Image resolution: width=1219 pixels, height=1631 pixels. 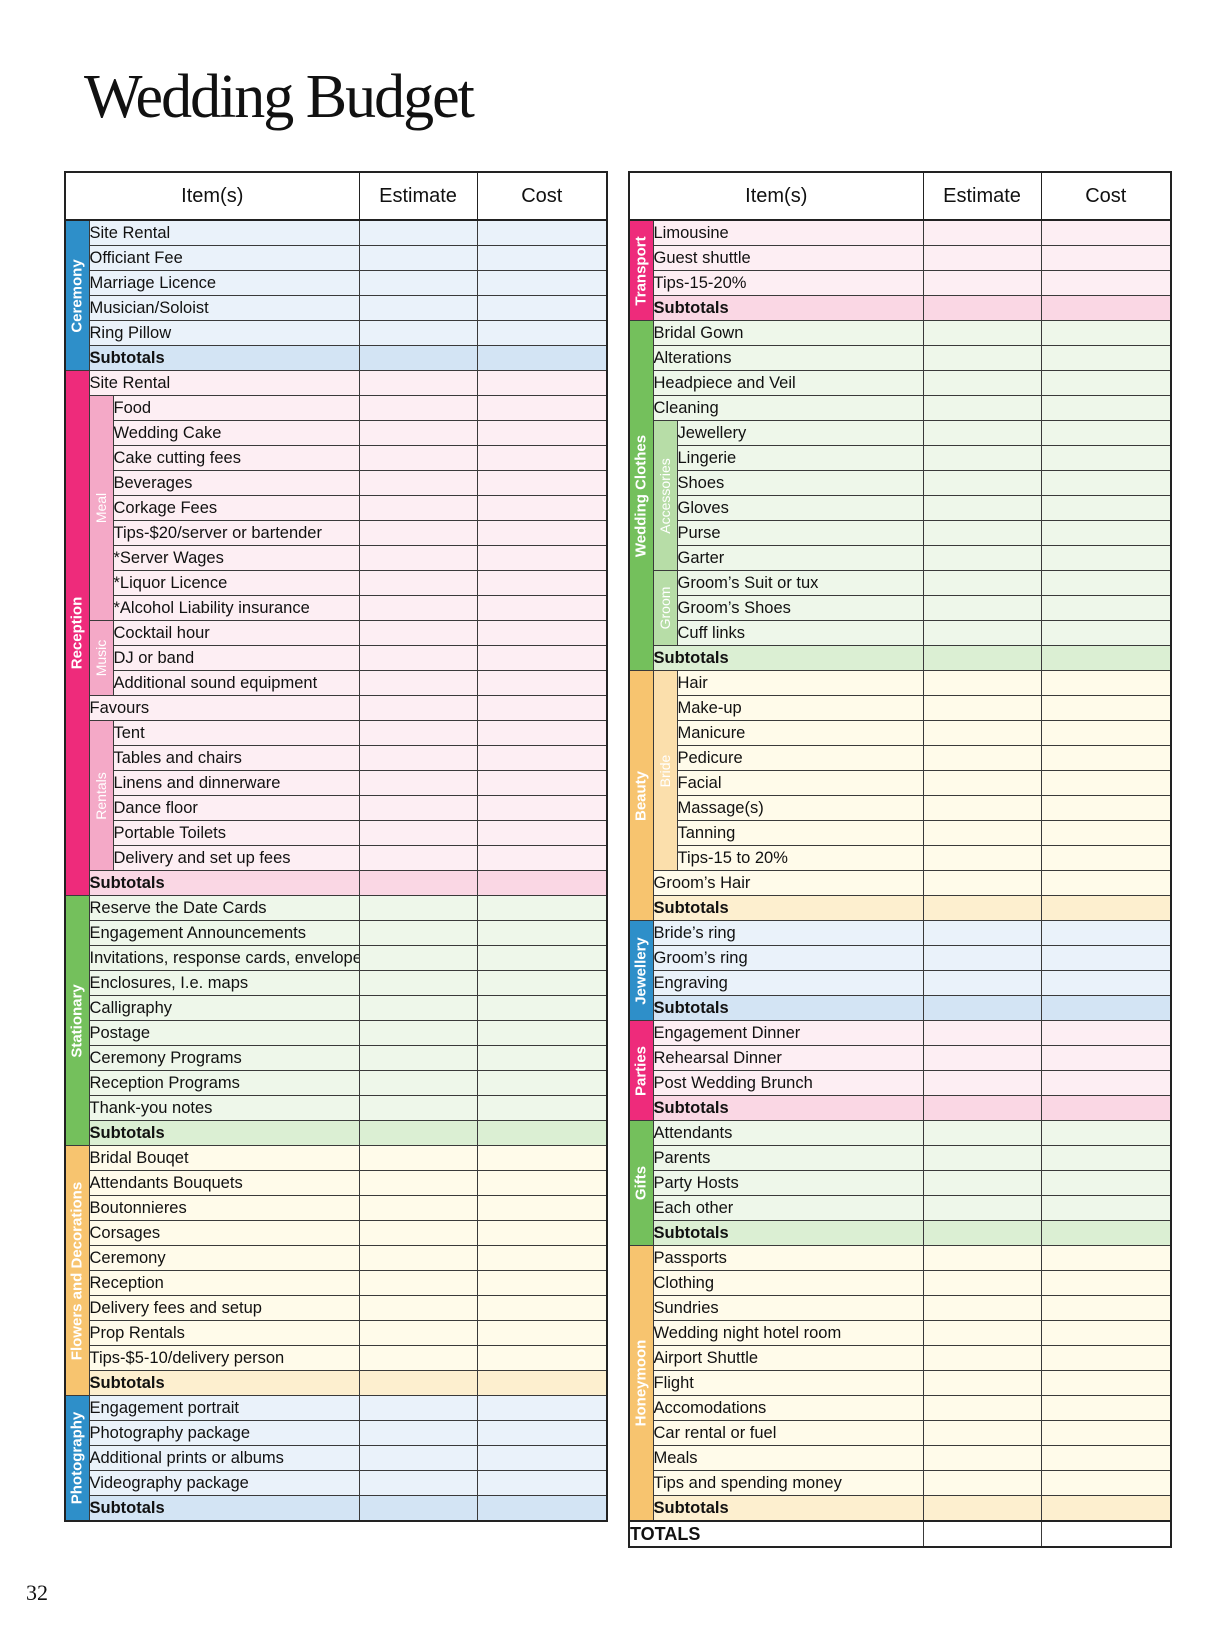 I want to click on totals-estimate-cell, so click(x=982, y=1534).